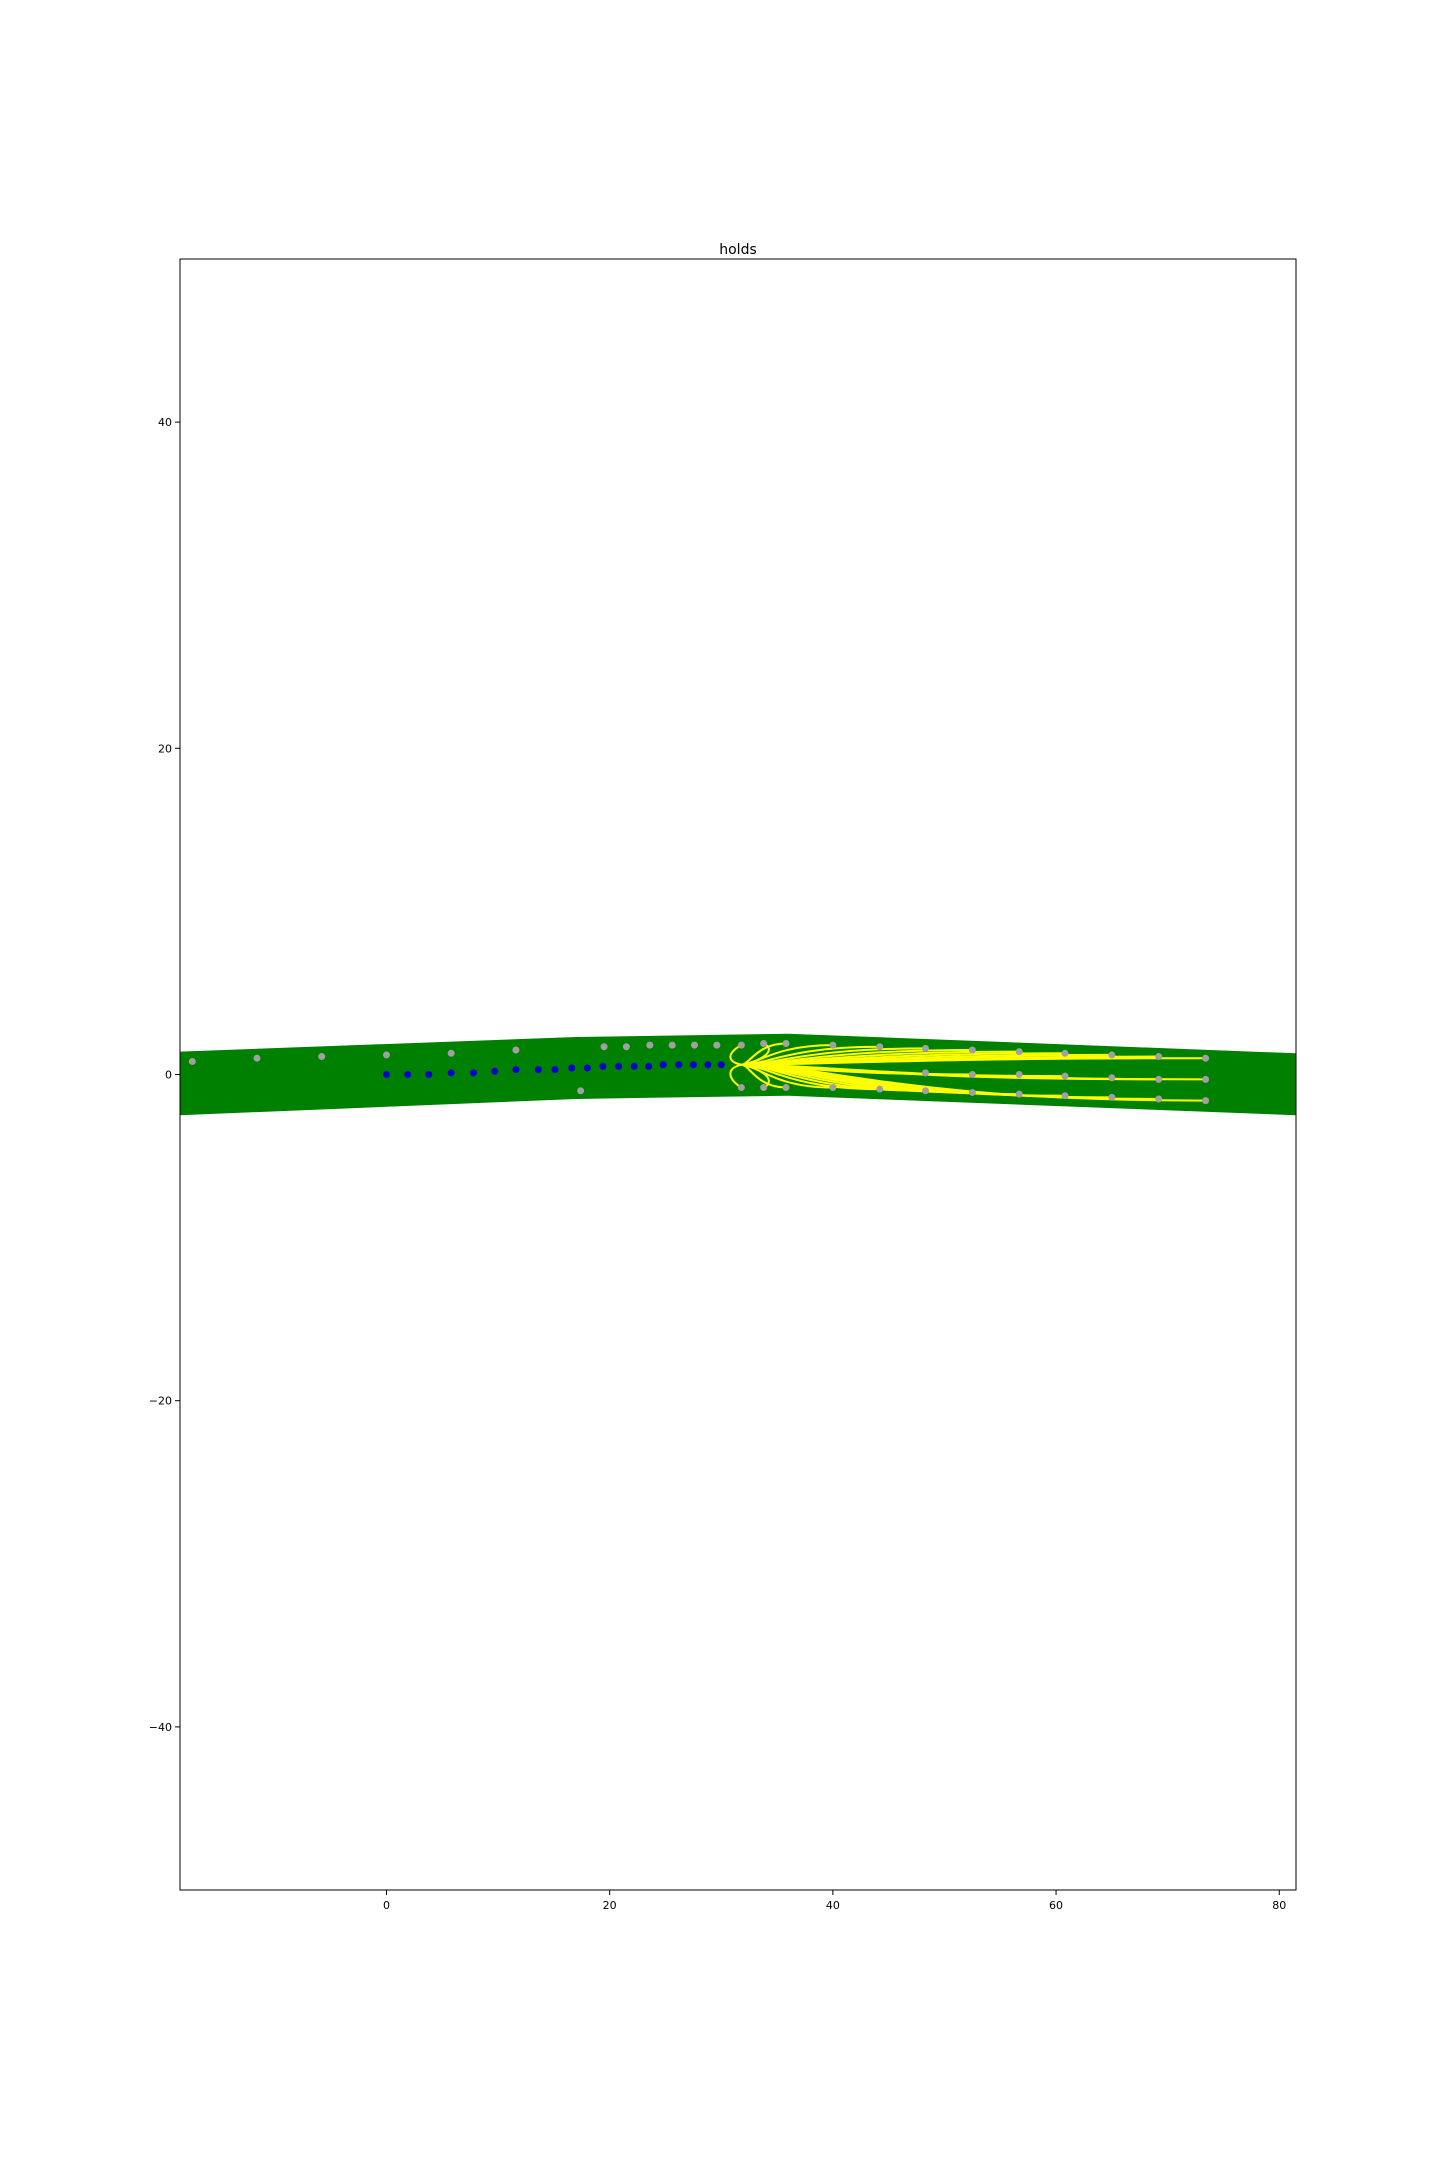 Image resolution: width=1440 pixels, height=2160 pixels. I want to click on x-tick-label: 40, so click(833, 1905).